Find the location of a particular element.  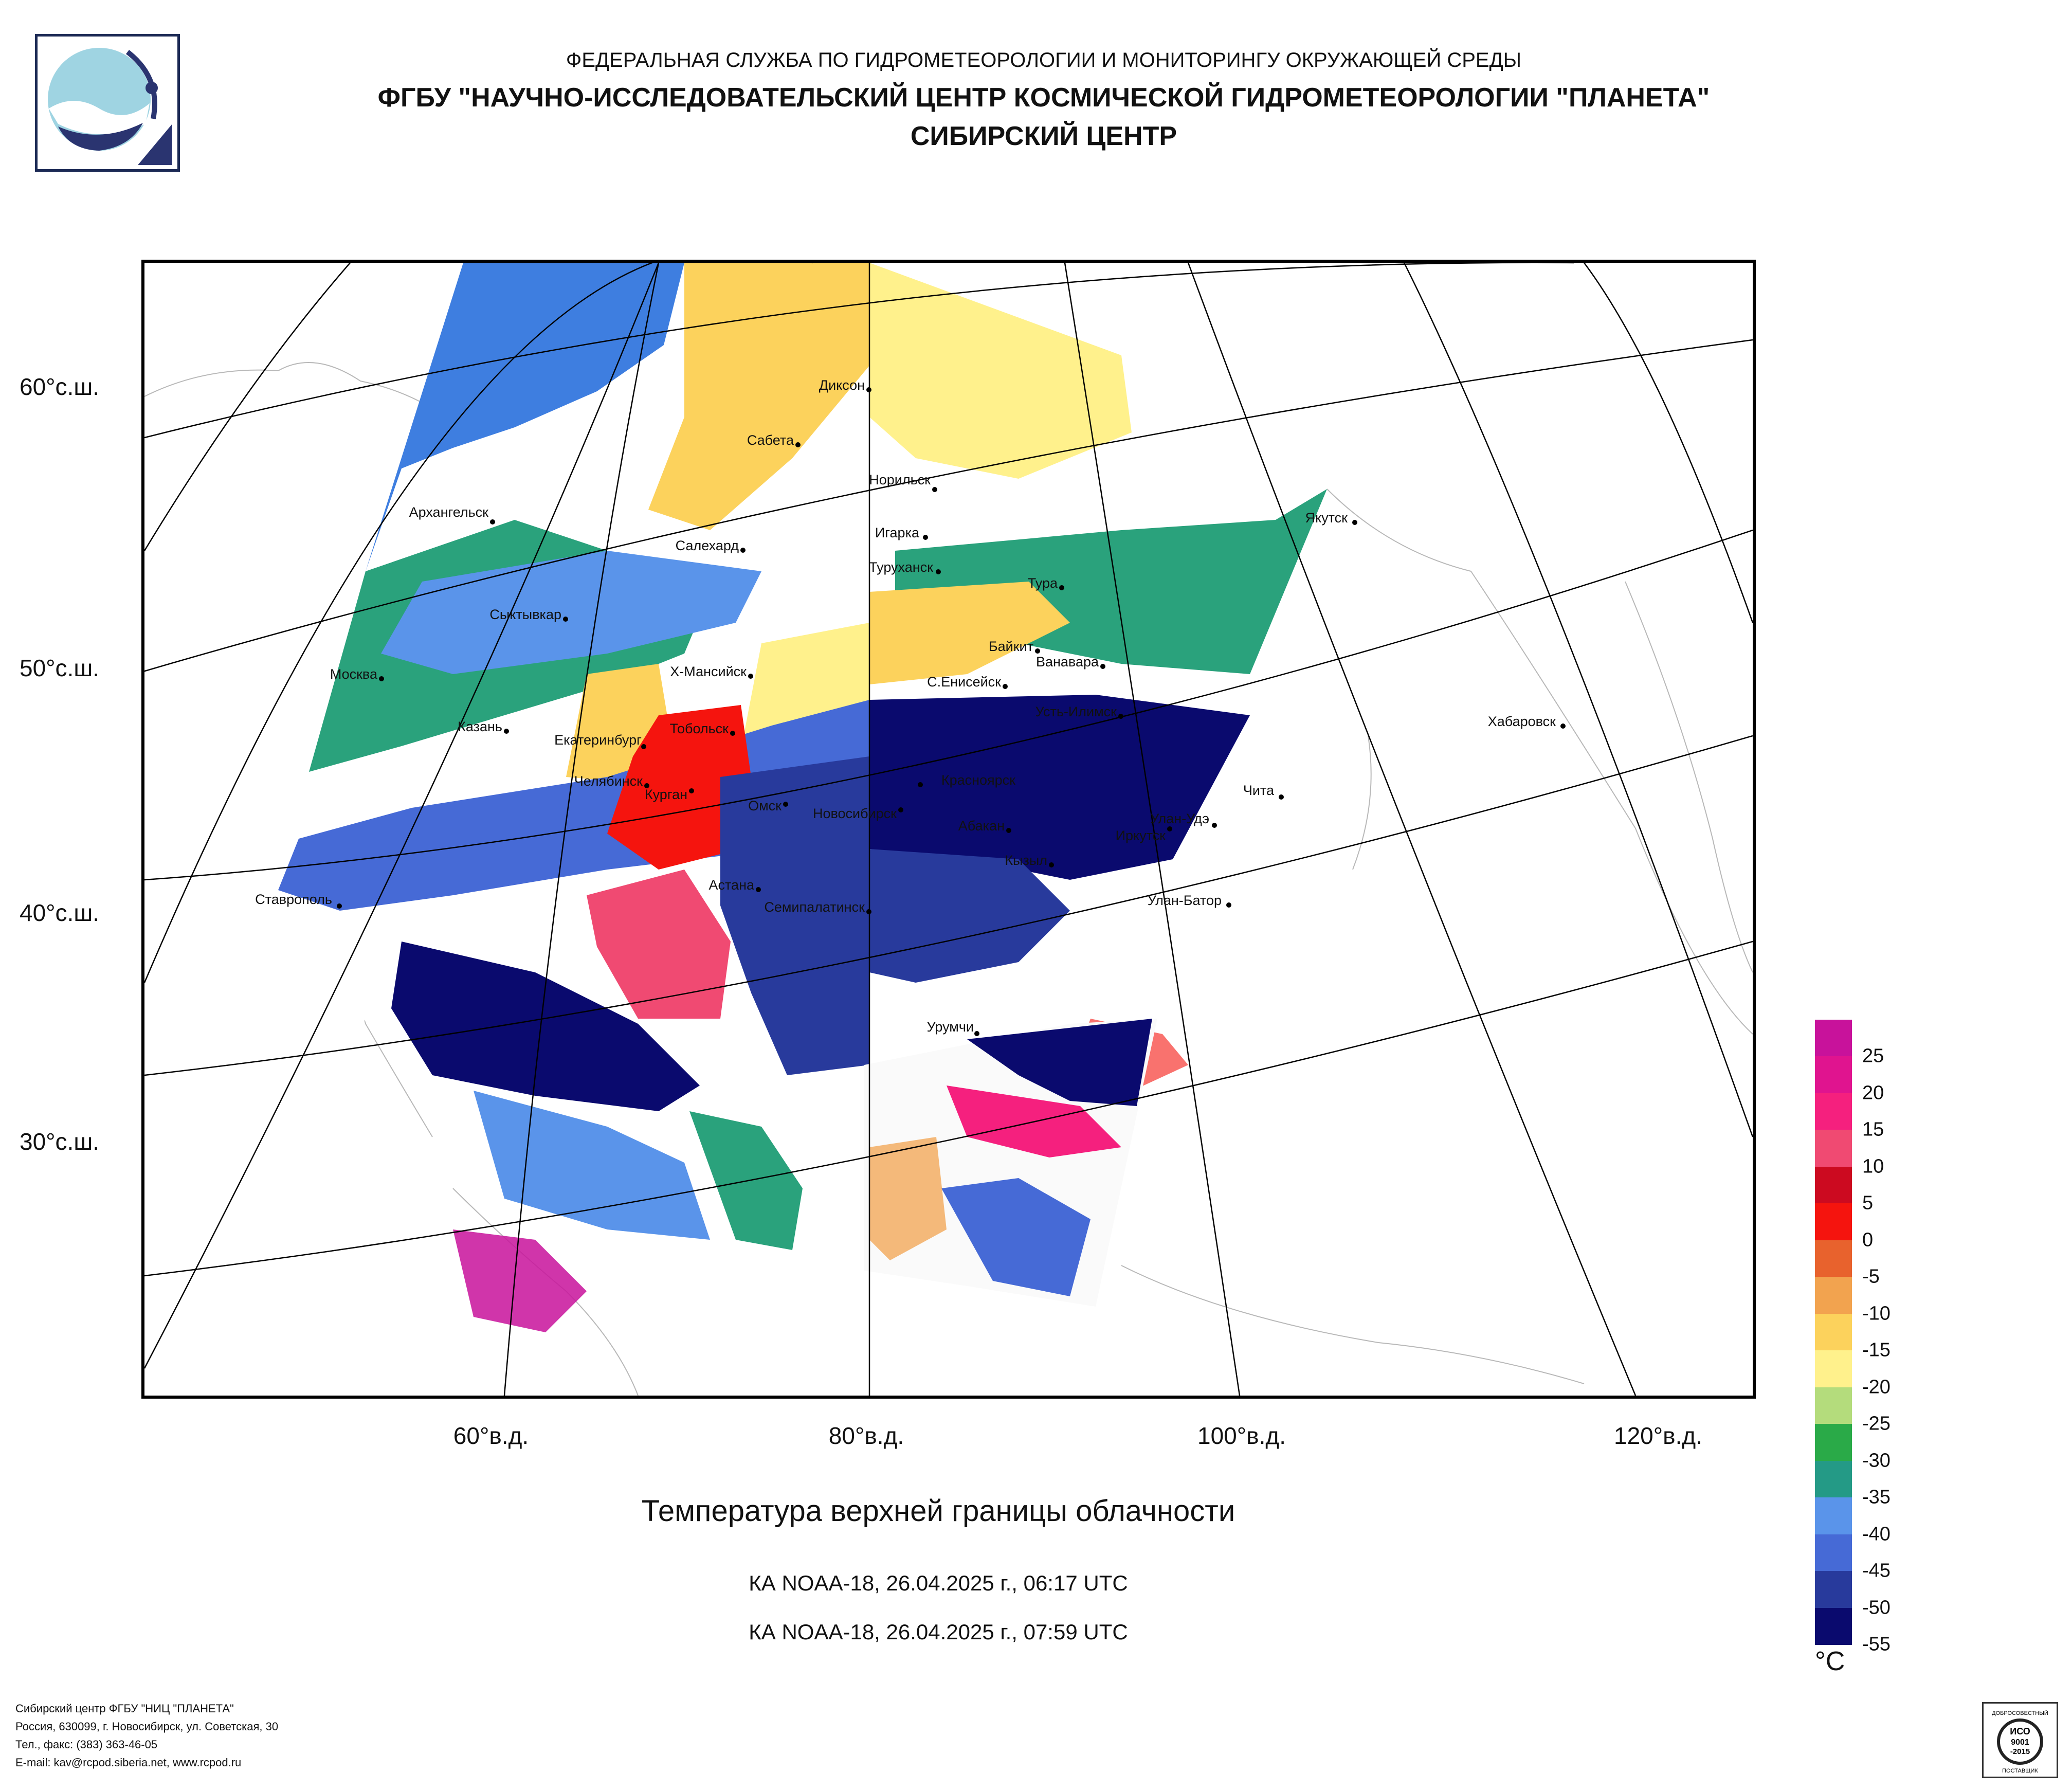

legend-tick-label: 25 is located at coordinates (1873, 1056).